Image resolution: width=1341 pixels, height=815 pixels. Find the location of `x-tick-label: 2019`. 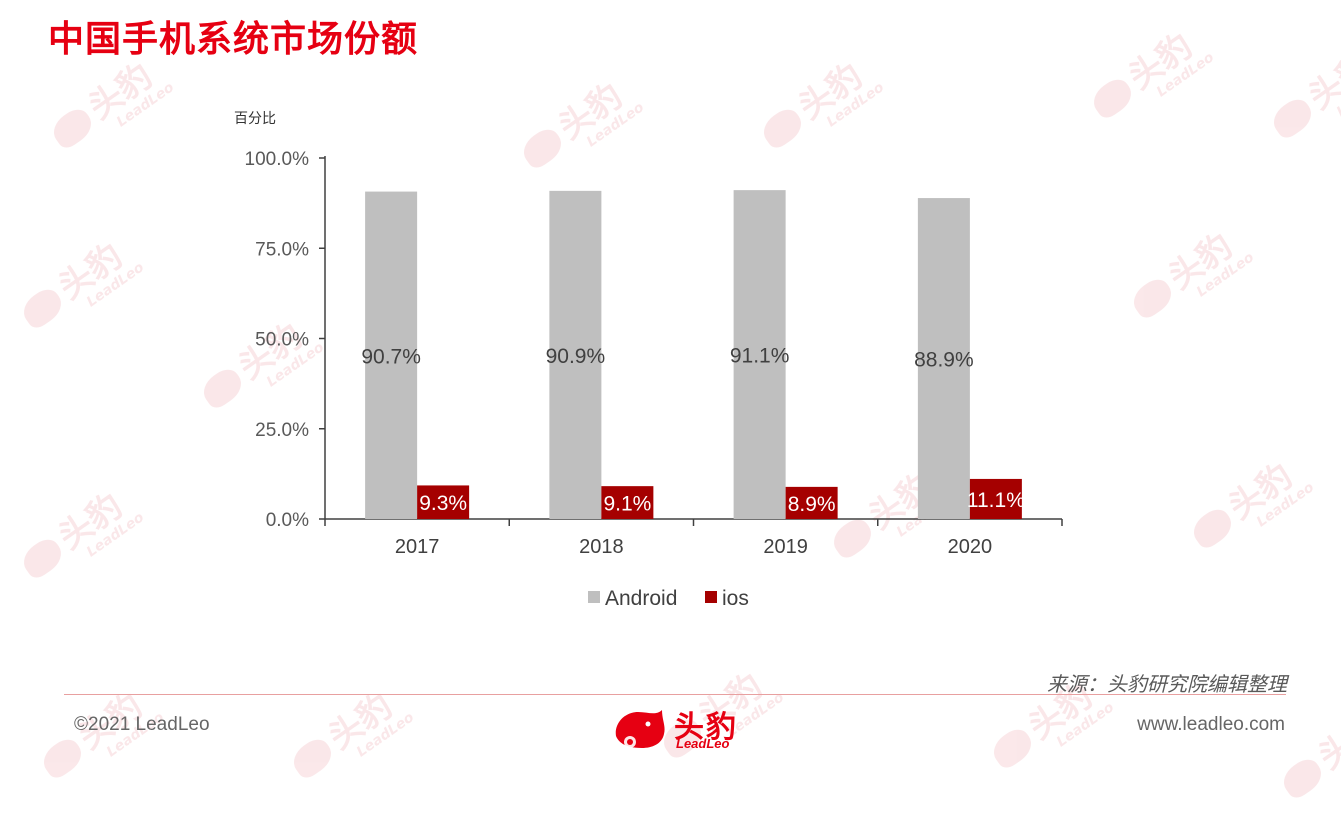

x-tick-label: 2019 is located at coordinates (785, 547).